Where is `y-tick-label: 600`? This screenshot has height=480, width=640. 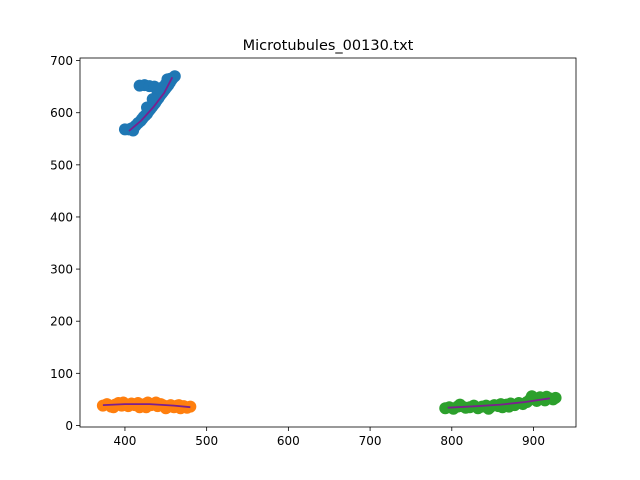 y-tick-label: 600 is located at coordinates (61, 113).